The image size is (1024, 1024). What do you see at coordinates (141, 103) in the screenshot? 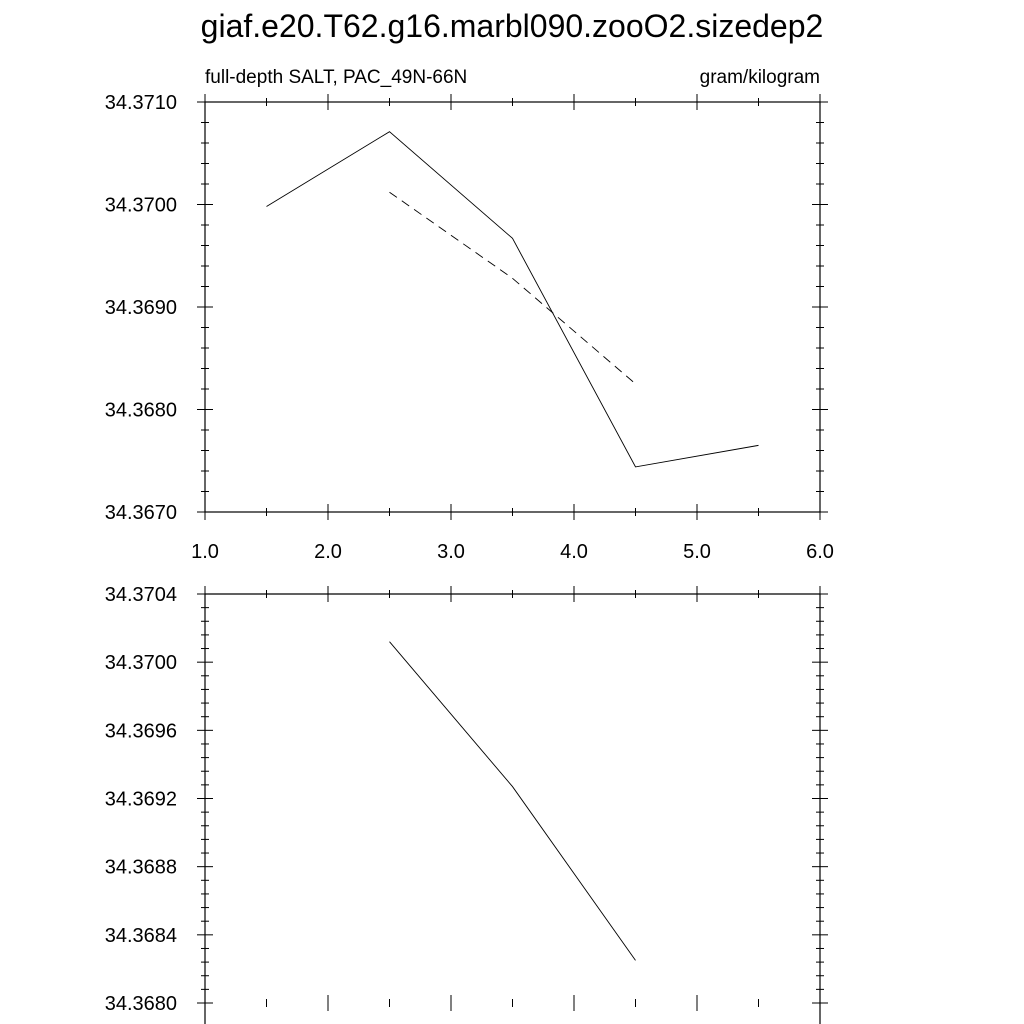
I see `y-tick-label: 34.3710` at bounding box center [141, 103].